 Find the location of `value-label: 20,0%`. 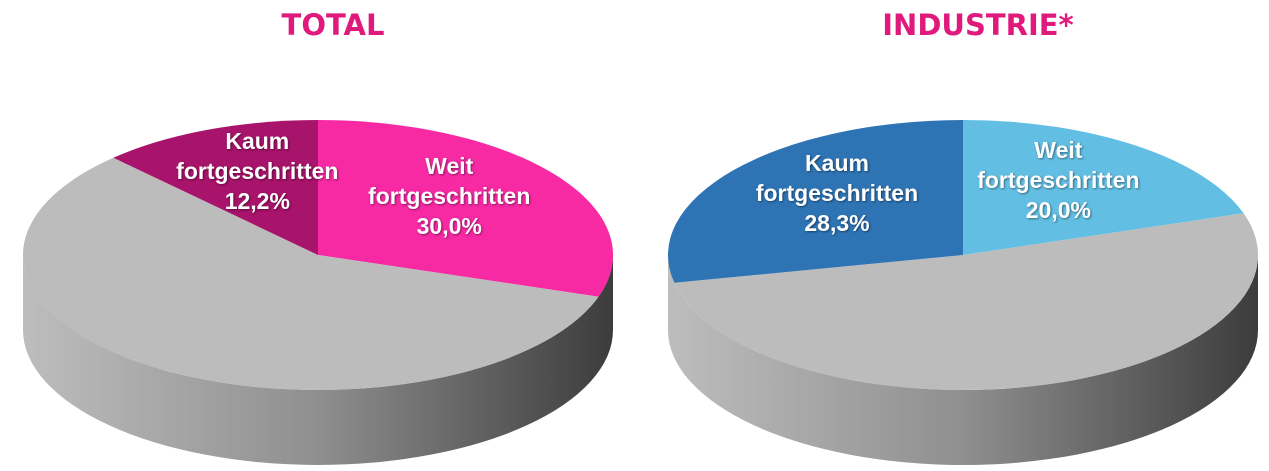

value-label: 20,0% is located at coordinates (1058, 209).